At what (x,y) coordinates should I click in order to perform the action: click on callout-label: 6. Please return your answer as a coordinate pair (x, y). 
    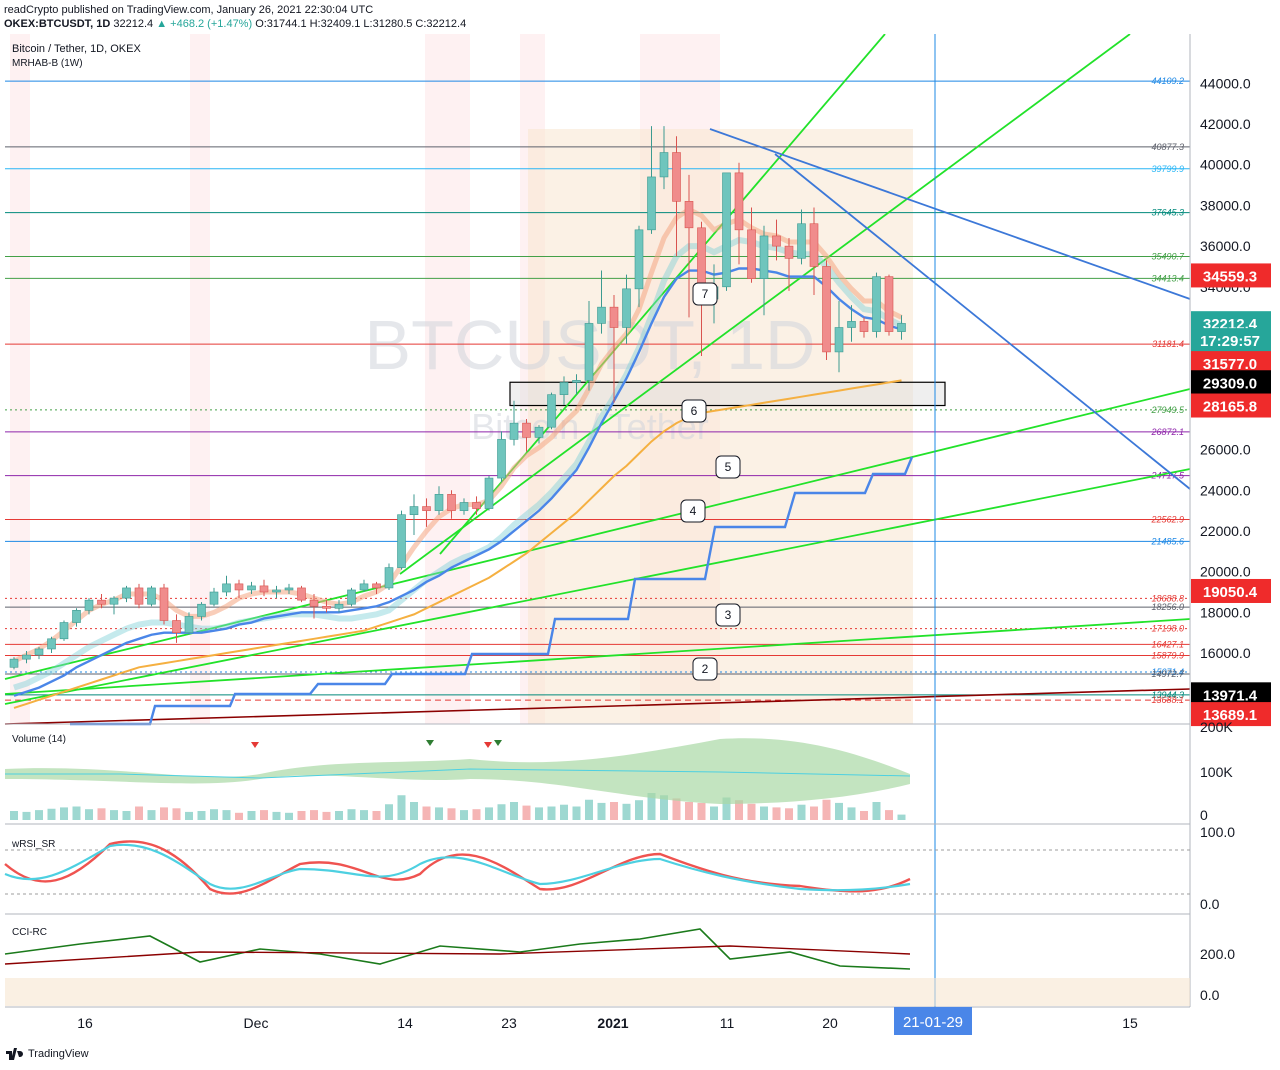
    Looking at the image, I should click on (694, 411).